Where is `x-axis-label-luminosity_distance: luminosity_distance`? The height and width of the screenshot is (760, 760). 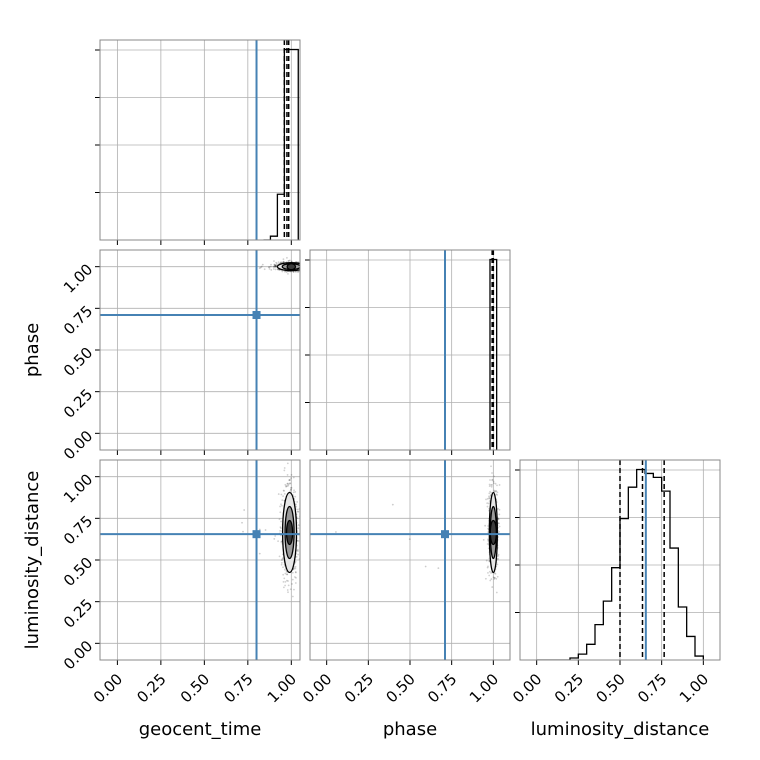
x-axis-label-luminosity_distance: luminosity_distance is located at coordinates (620, 729).